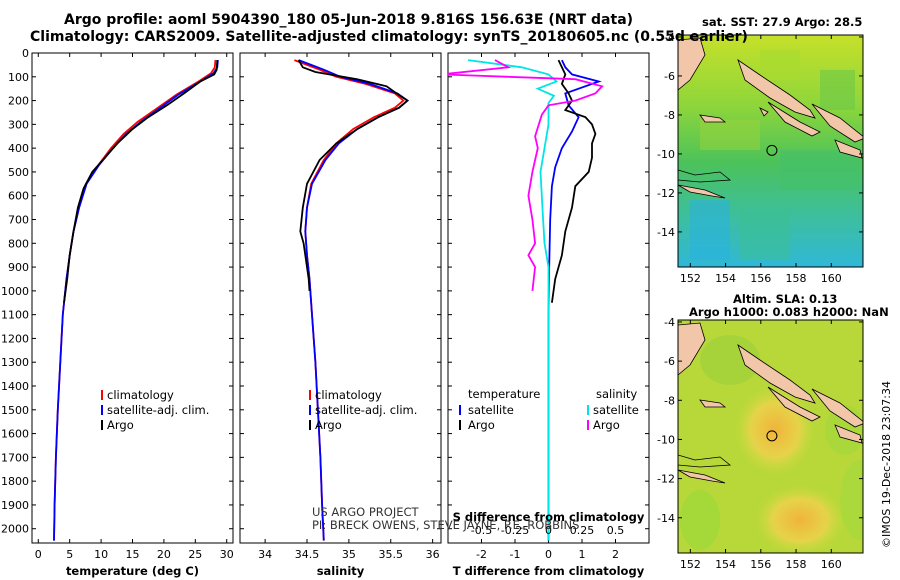 The width and height of the screenshot is (900, 580). Describe the element at coordinates (349, 554) in the screenshot. I see `x-tick-label: 35` at that location.